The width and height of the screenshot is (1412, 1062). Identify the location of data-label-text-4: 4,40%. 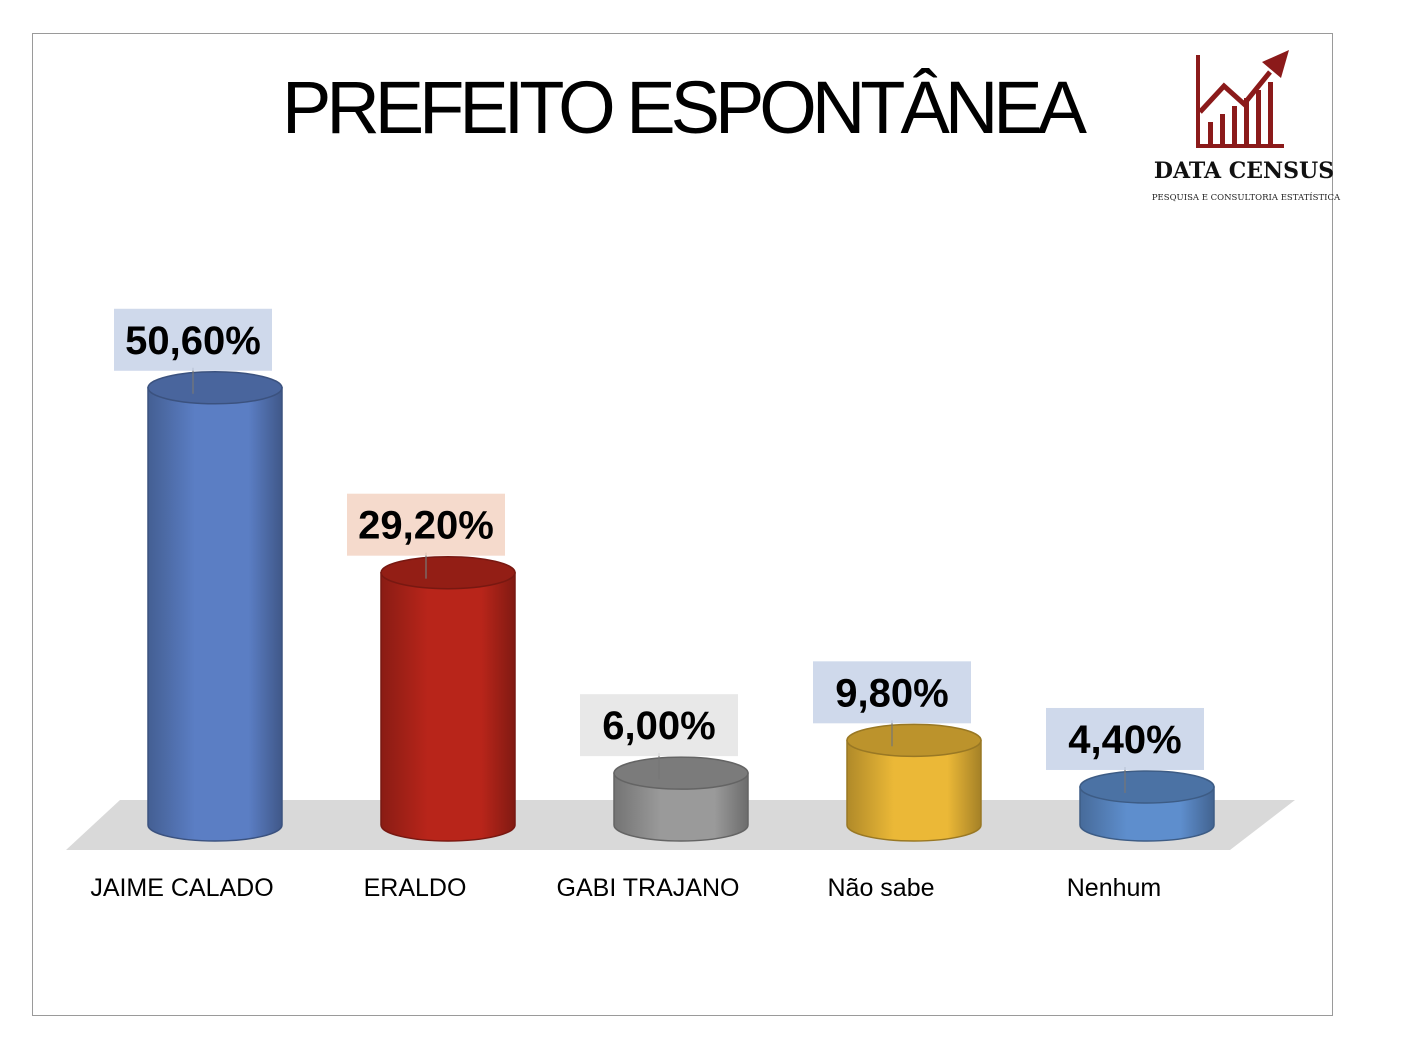
(1124, 740).